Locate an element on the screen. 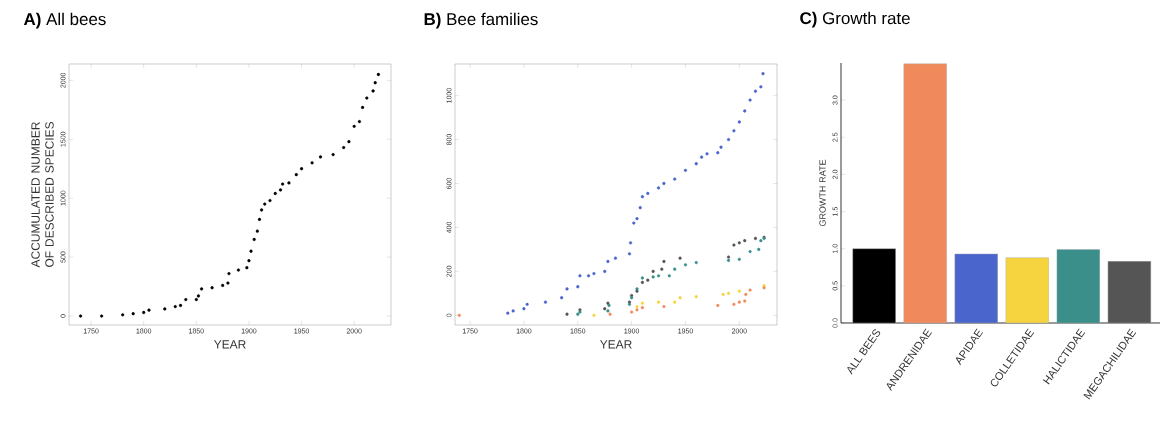 The width and height of the screenshot is (1165, 440). chart-title: B) Bee families is located at coordinates (481, 20).